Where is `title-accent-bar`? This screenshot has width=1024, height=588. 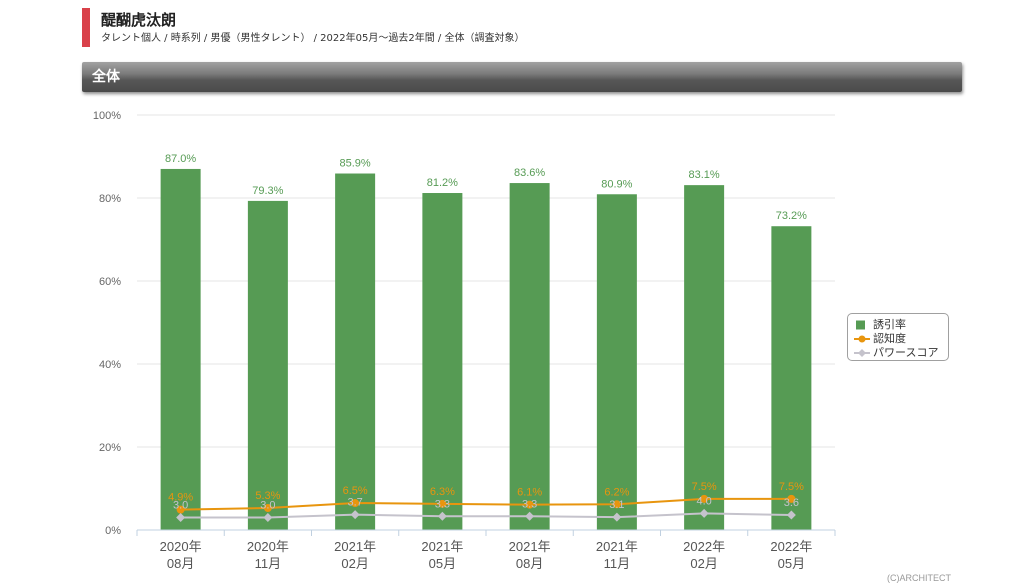 title-accent-bar is located at coordinates (86, 27).